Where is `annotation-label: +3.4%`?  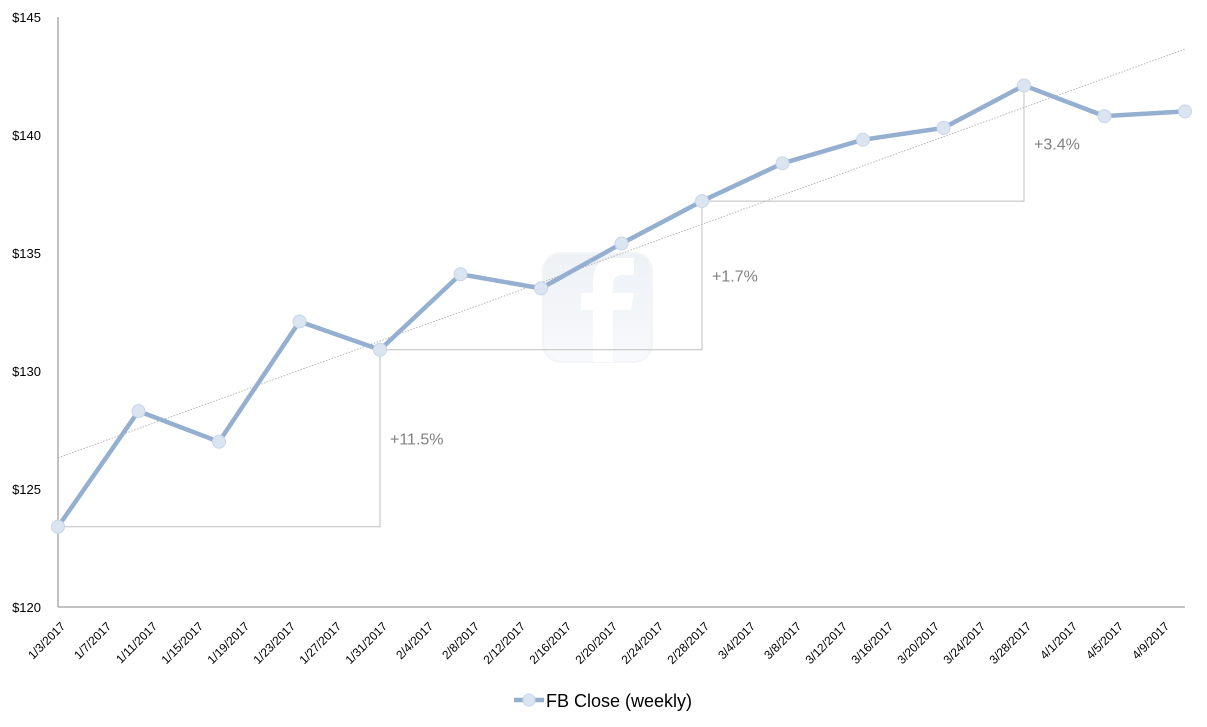 annotation-label: +3.4% is located at coordinates (1057, 144).